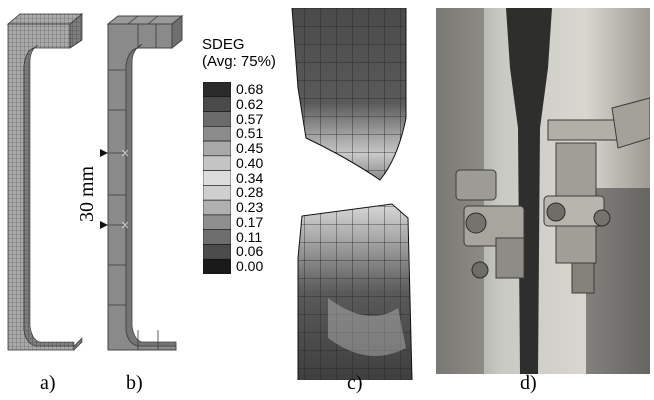  I want to click on legend-value-label: 0.62, so click(250, 103).